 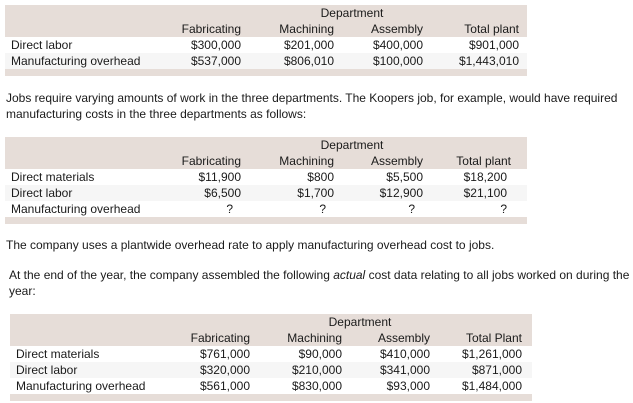 What do you see at coordinates (481, 370) in the screenshot?
I see `cell: $871,000` at bounding box center [481, 370].